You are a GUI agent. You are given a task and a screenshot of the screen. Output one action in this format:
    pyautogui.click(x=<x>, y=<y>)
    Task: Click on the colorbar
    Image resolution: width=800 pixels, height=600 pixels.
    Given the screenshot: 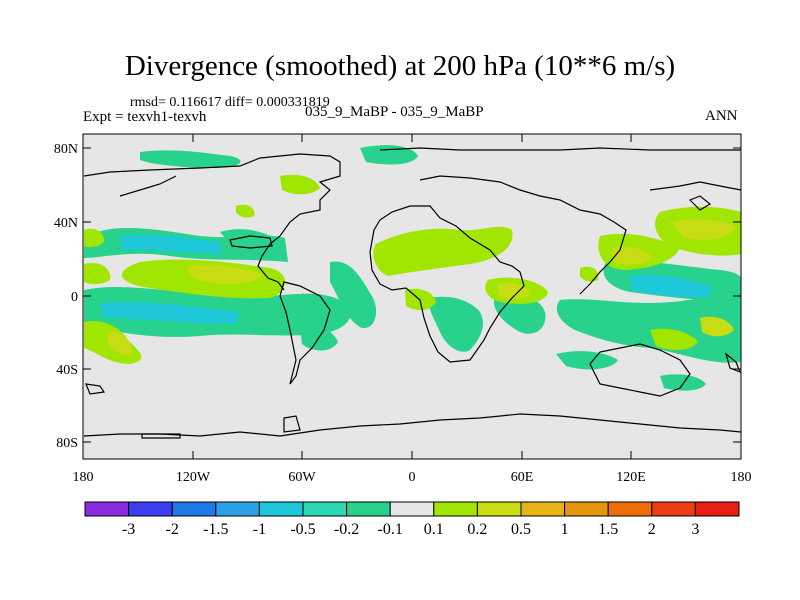 What is the action you would take?
    pyautogui.click(x=412, y=509)
    